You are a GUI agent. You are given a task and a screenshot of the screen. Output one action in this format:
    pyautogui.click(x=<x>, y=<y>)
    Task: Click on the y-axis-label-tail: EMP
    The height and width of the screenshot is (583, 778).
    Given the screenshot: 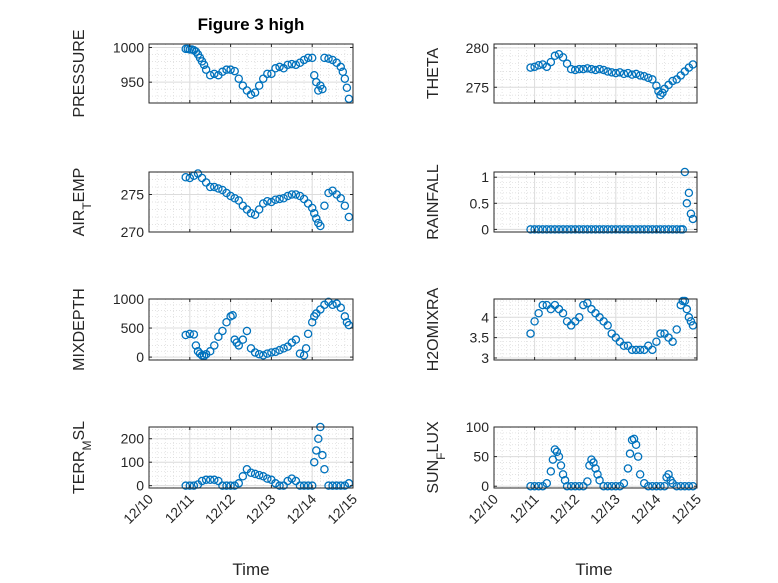 What is the action you would take?
    pyautogui.click(x=79, y=185)
    